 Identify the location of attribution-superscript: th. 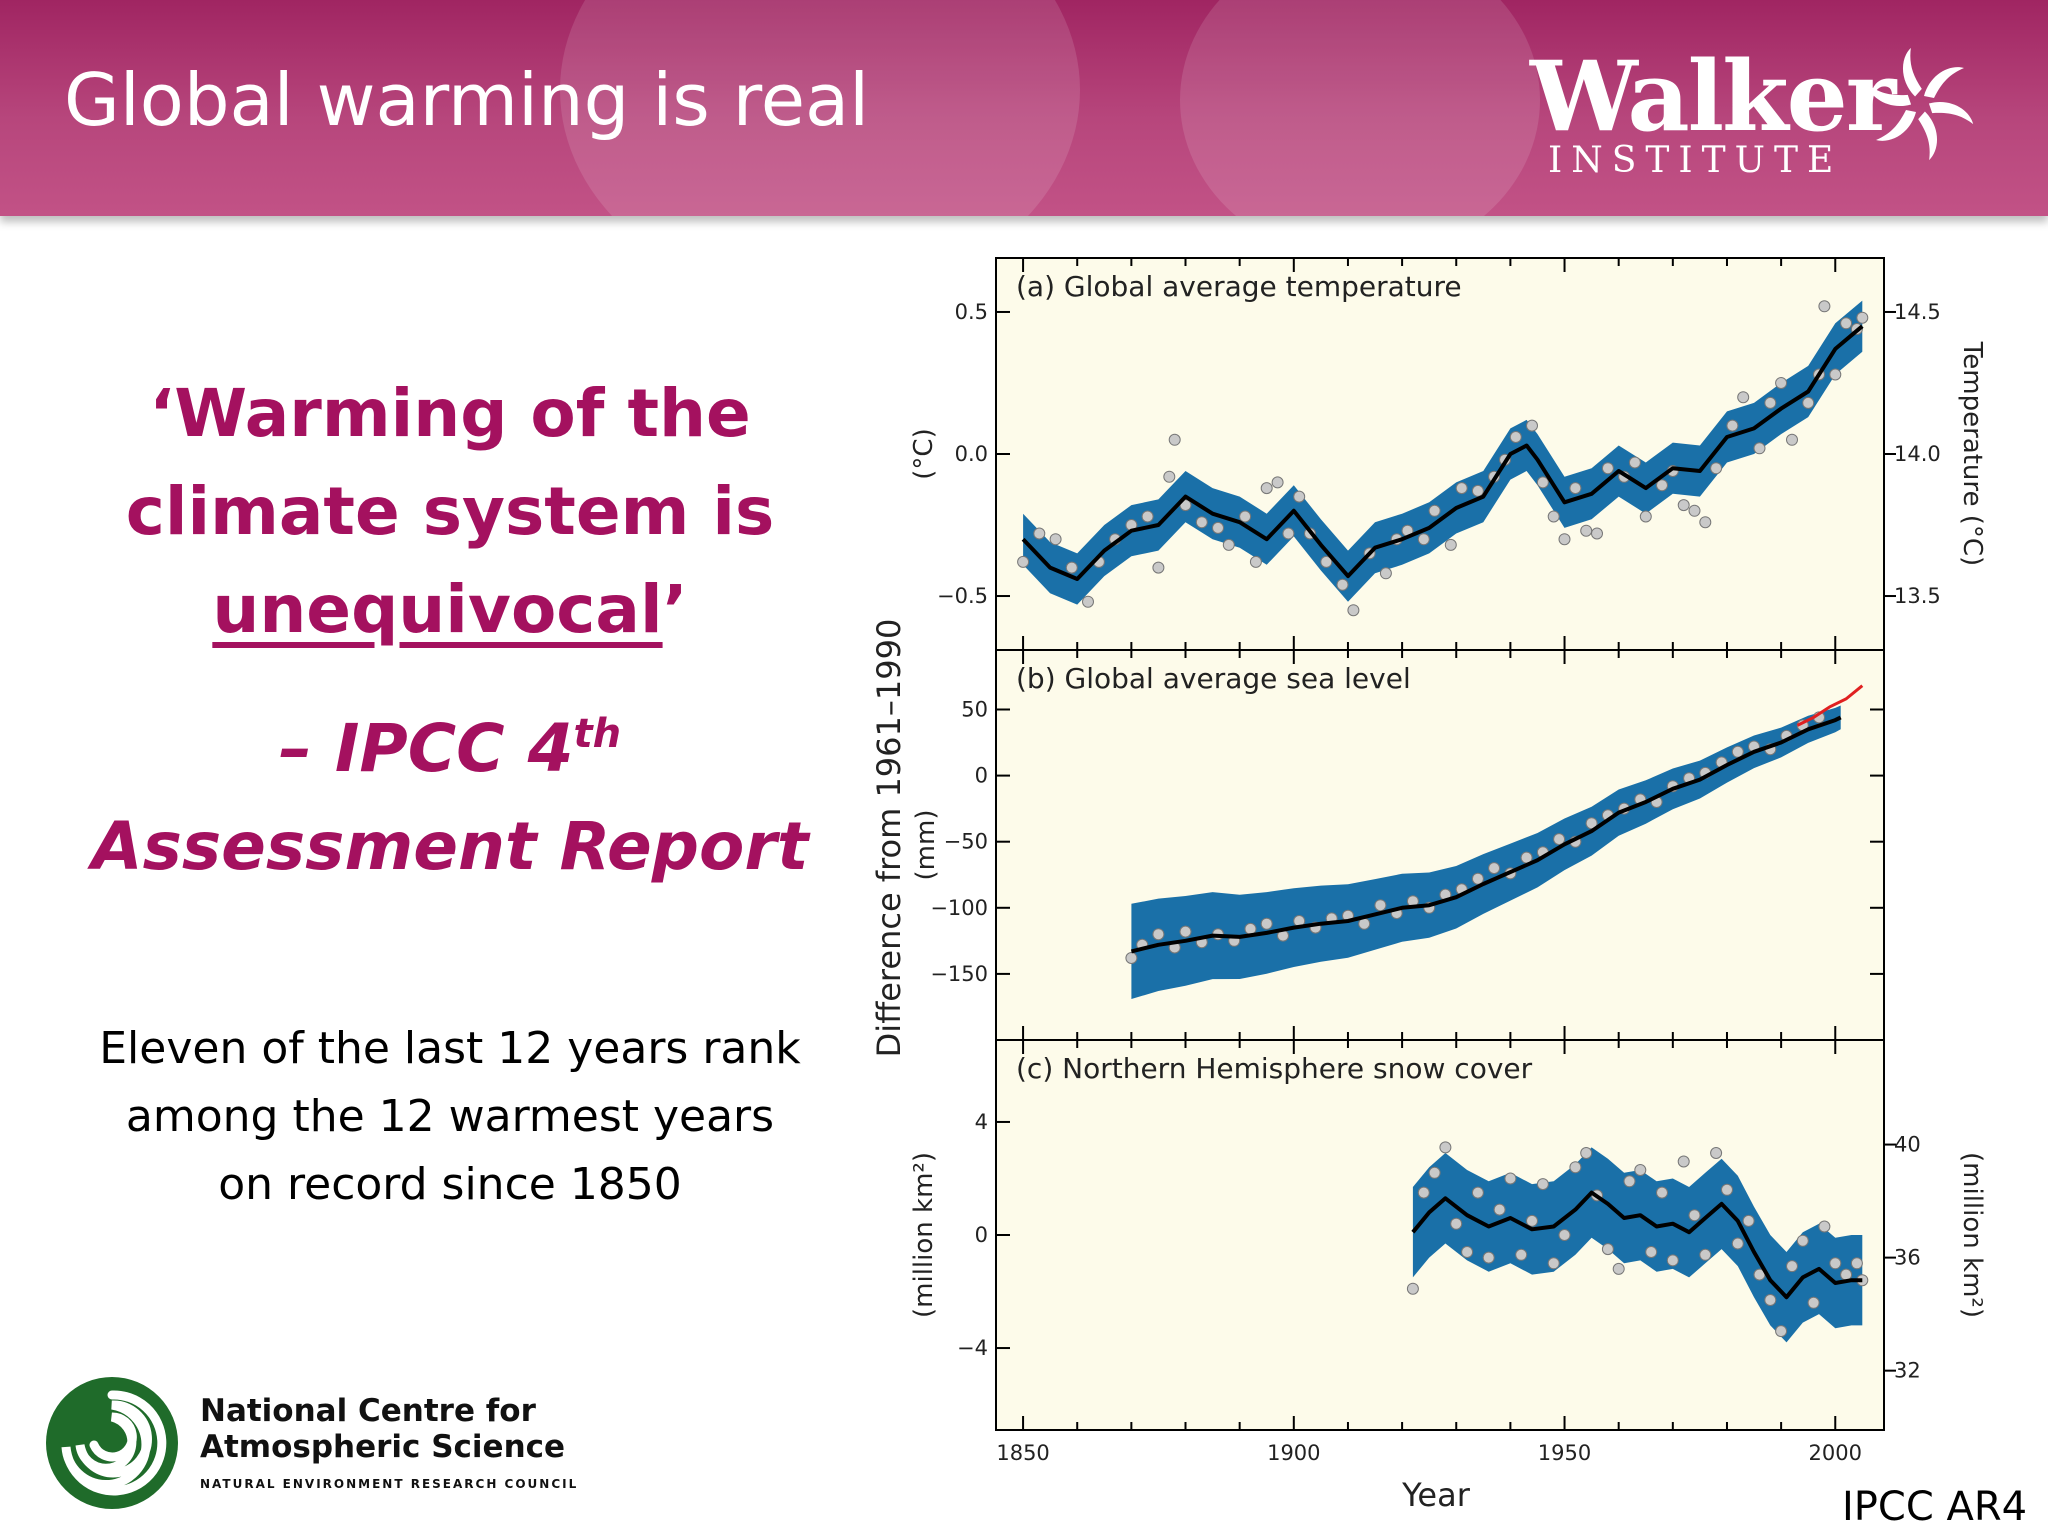
(597, 734).